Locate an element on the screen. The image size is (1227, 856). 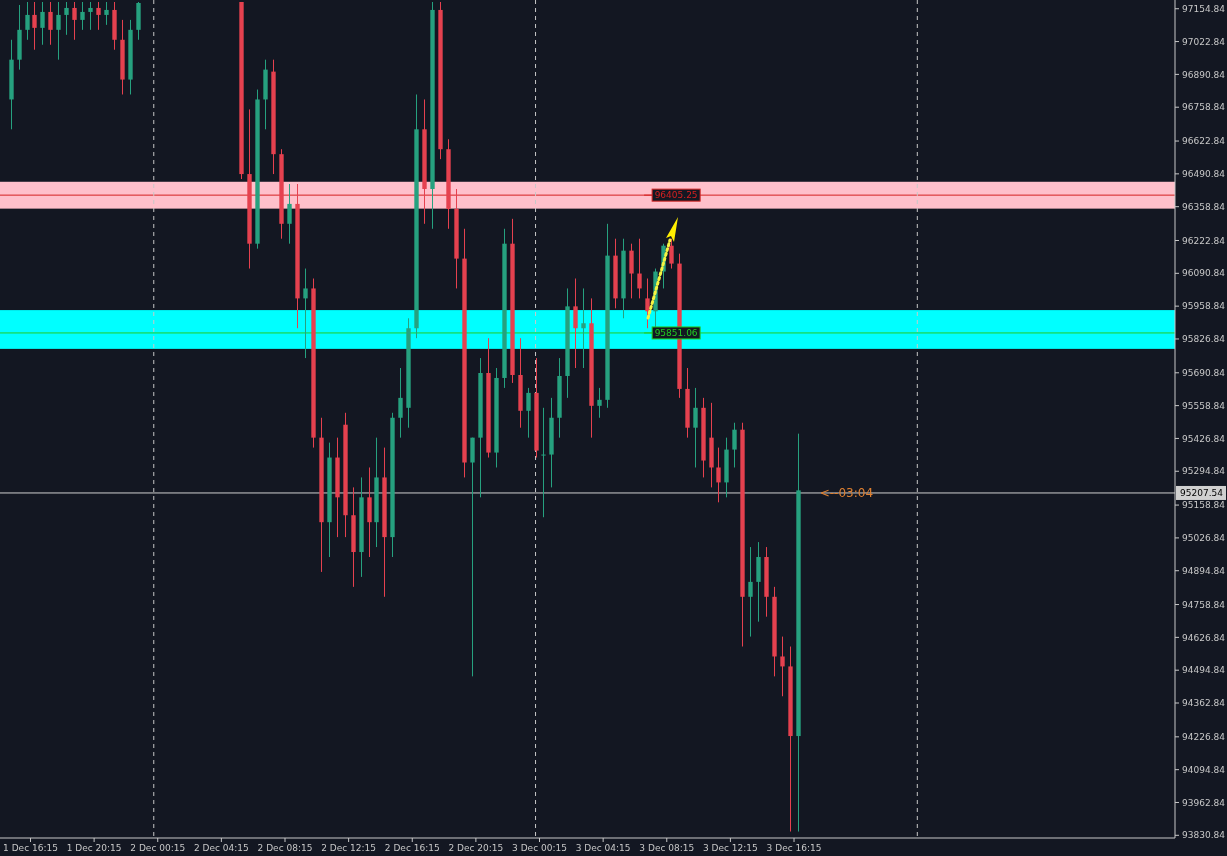
ref-line-label: 95851.06 is located at coordinates (676, 333).